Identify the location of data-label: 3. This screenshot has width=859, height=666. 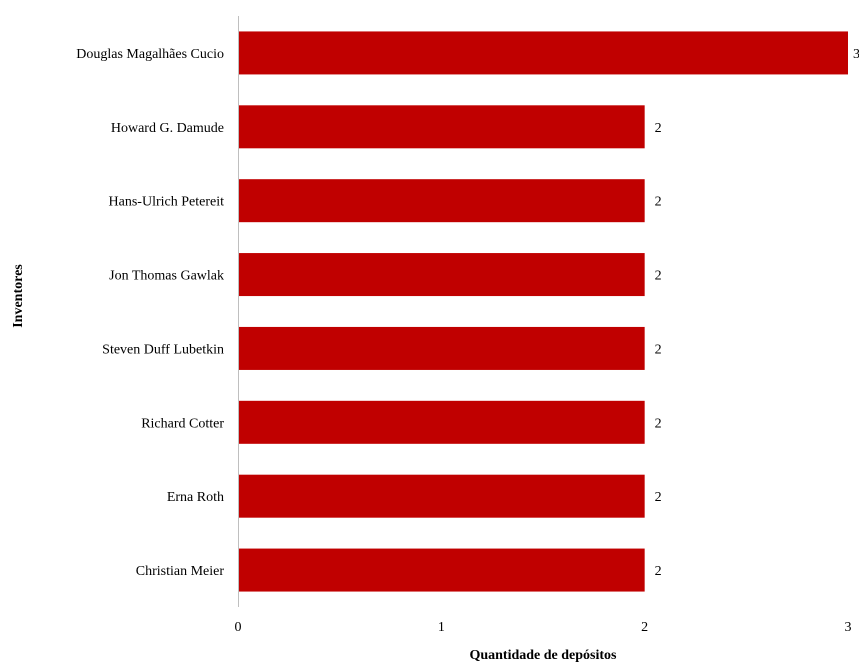
(856, 54).